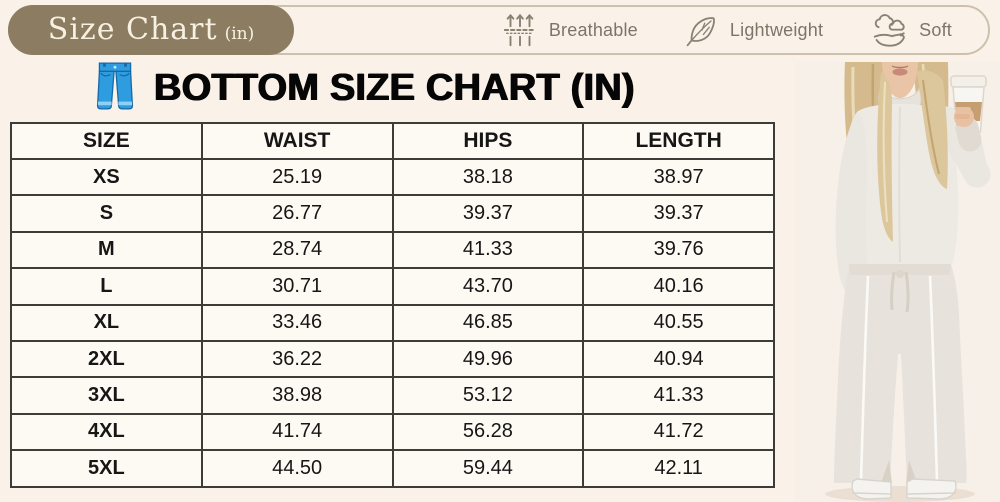 This screenshot has height=502, width=1000. What do you see at coordinates (678, 468) in the screenshot?
I see `length-cell: 42.11` at bounding box center [678, 468].